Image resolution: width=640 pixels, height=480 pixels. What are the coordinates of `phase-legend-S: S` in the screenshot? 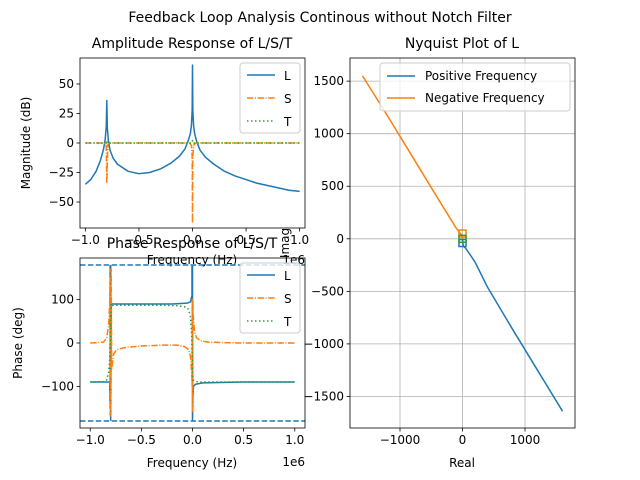 It's located at (288, 299).